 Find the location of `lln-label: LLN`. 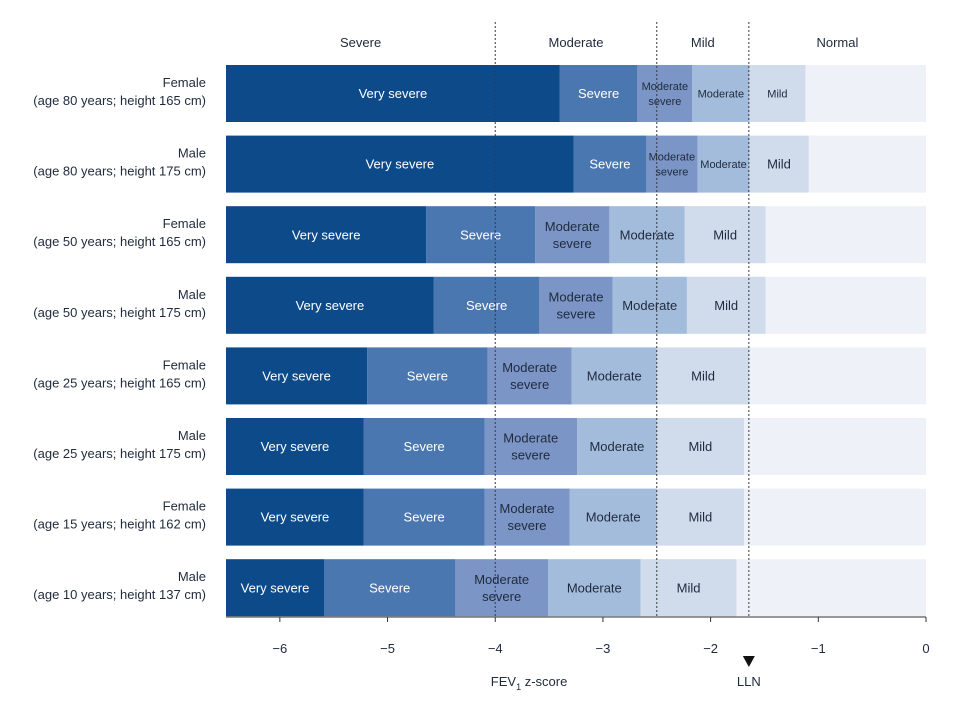

lln-label: LLN is located at coordinates (749, 681).